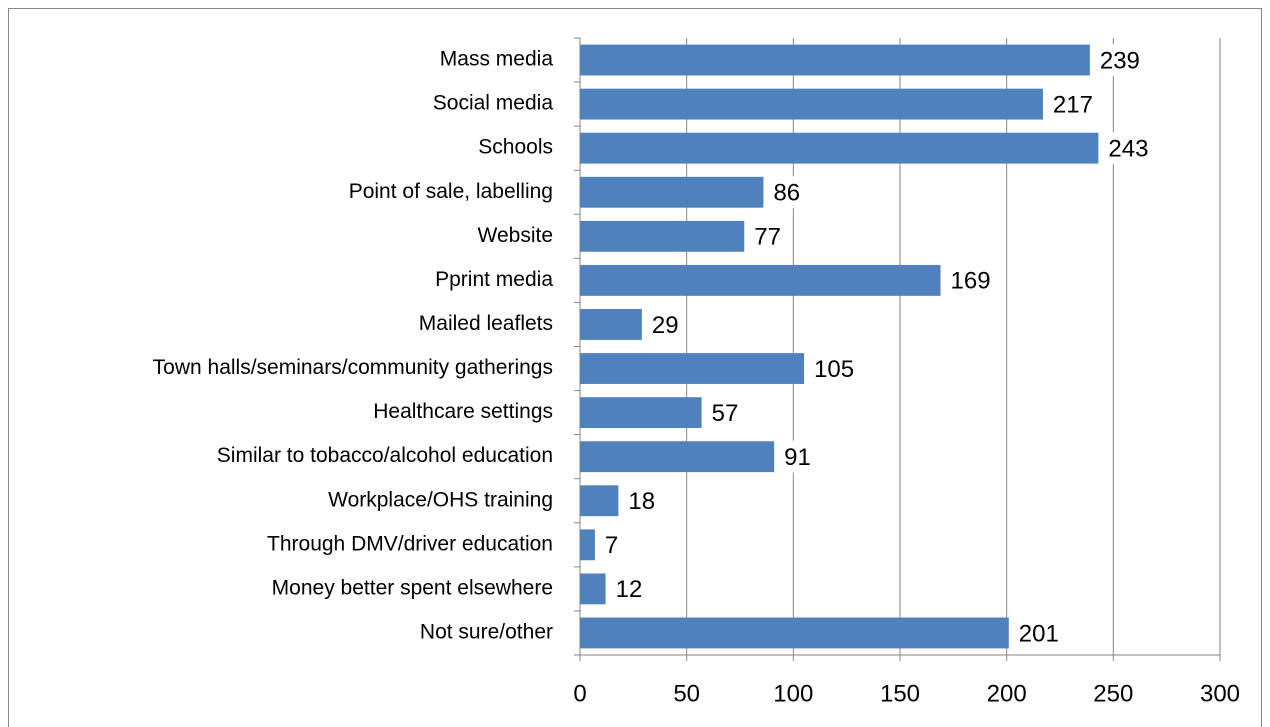 The image size is (1270, 727). I want to click on value-label: 239, so click(1120, 60).